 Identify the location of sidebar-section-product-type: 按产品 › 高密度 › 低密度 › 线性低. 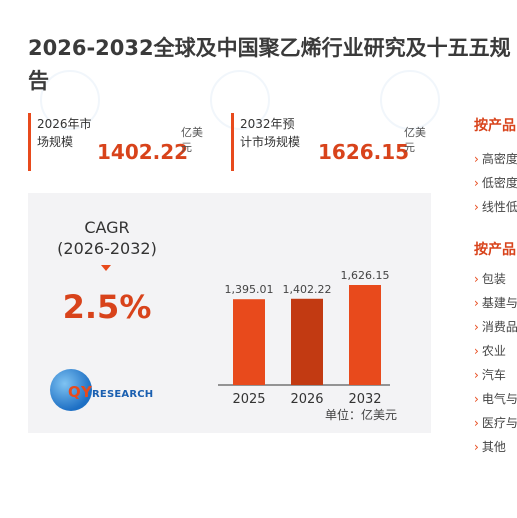
(495, 167).